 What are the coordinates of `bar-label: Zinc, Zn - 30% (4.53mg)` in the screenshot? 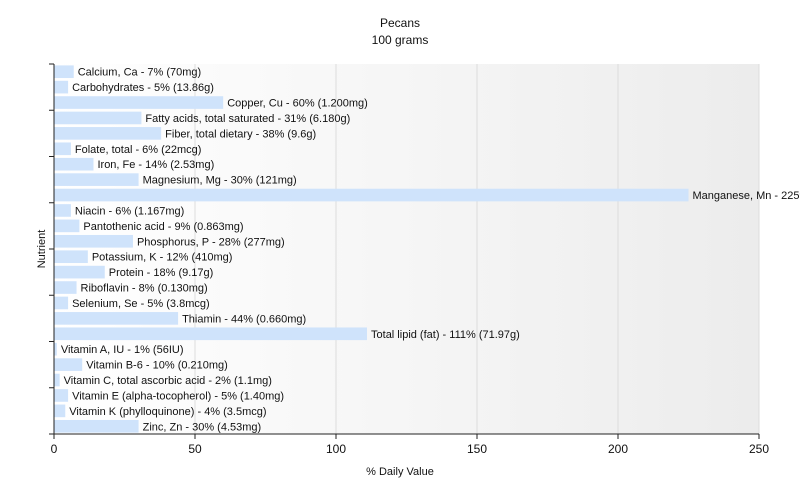 It's located at (202, 427).